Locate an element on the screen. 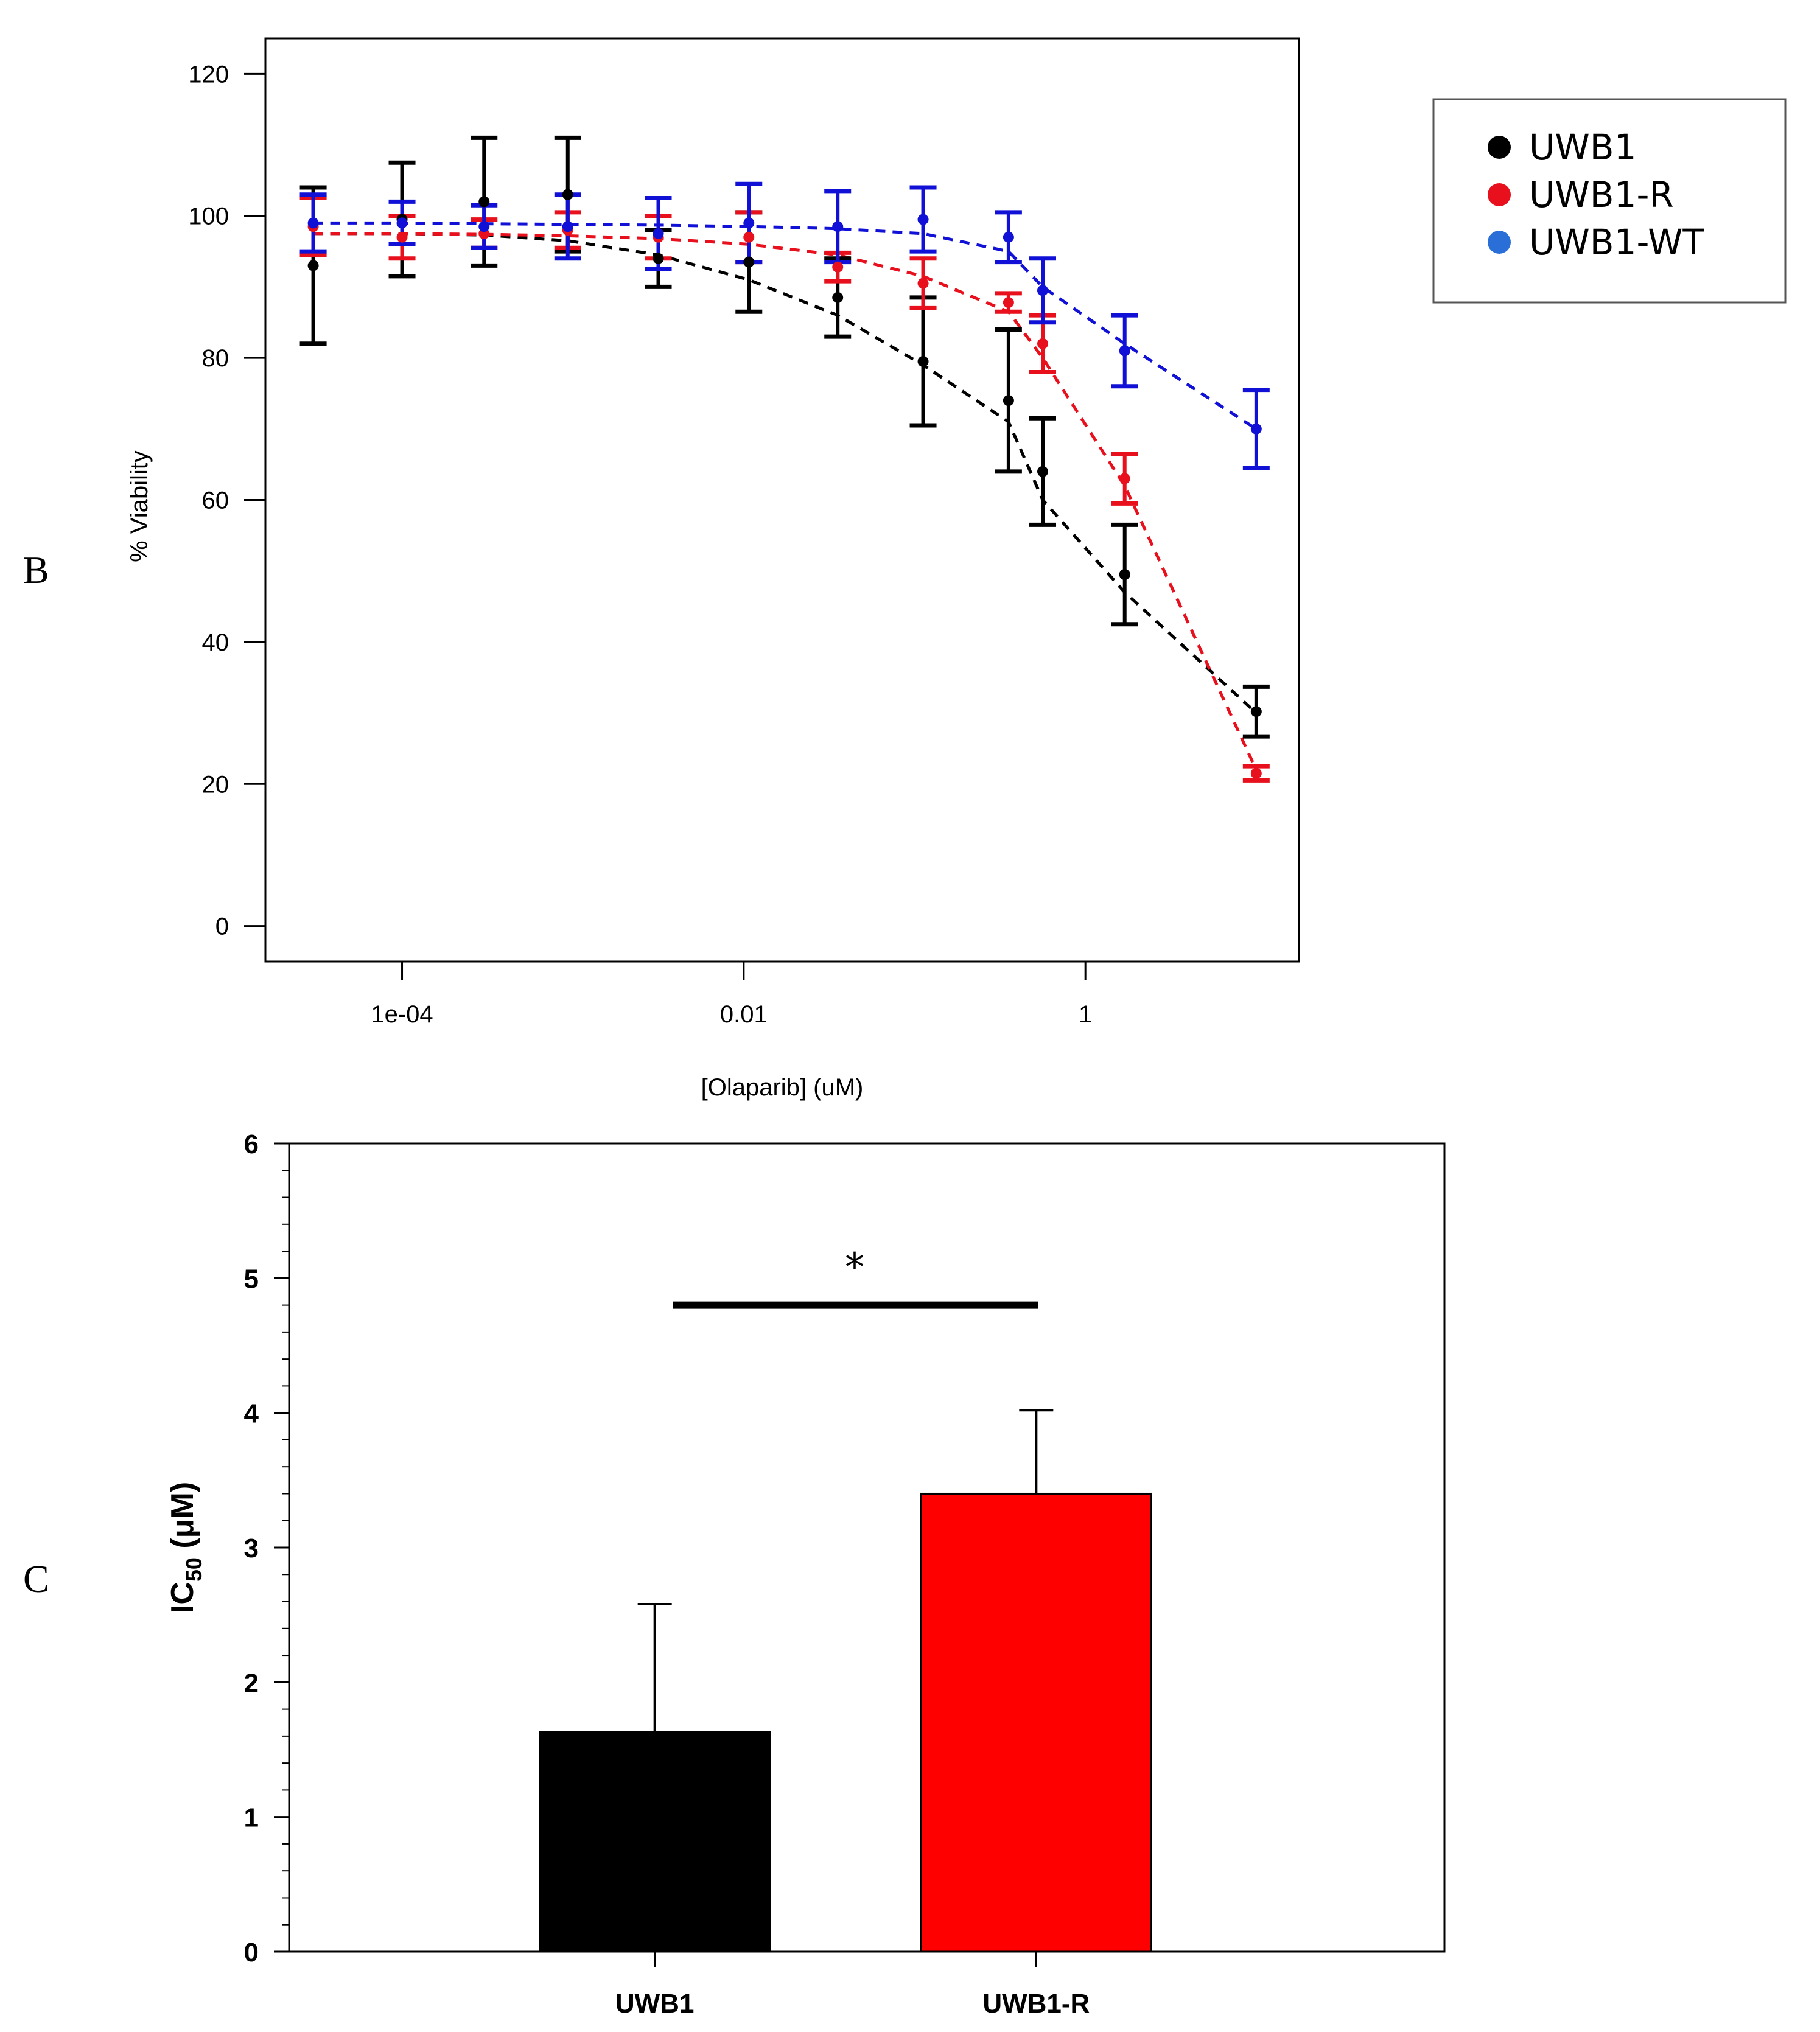 This screenshot has width=1820, height=2032. y-axis-title-main: IC is located at coordinates (182, 1597).